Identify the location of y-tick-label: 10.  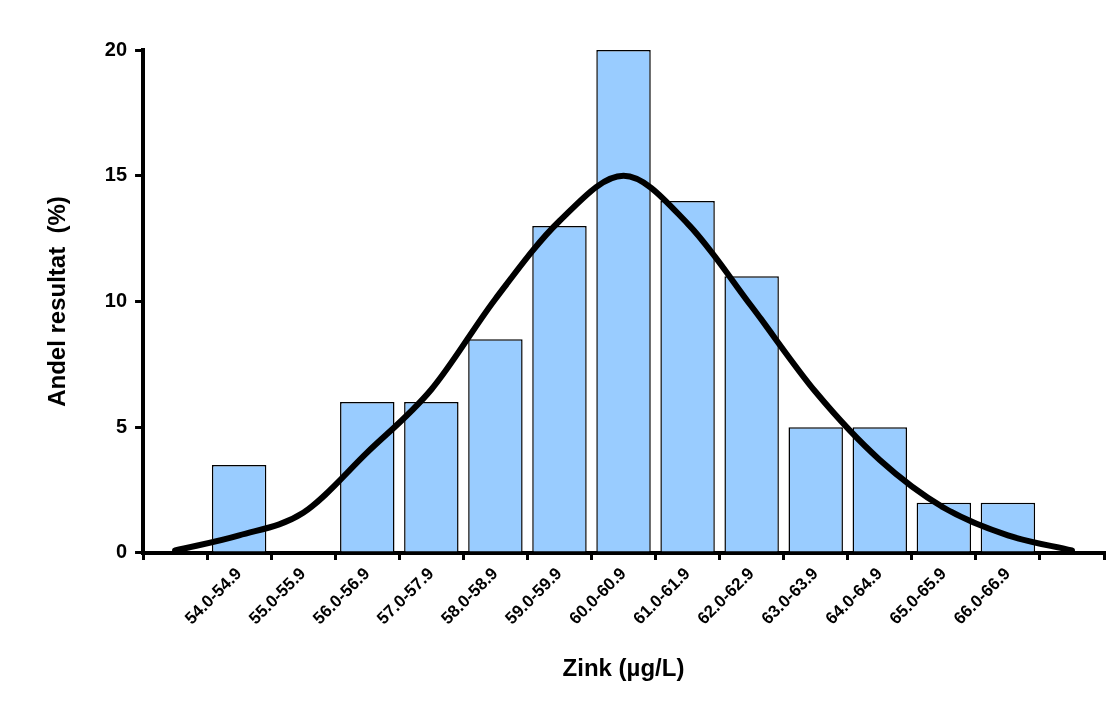
(116, 300).